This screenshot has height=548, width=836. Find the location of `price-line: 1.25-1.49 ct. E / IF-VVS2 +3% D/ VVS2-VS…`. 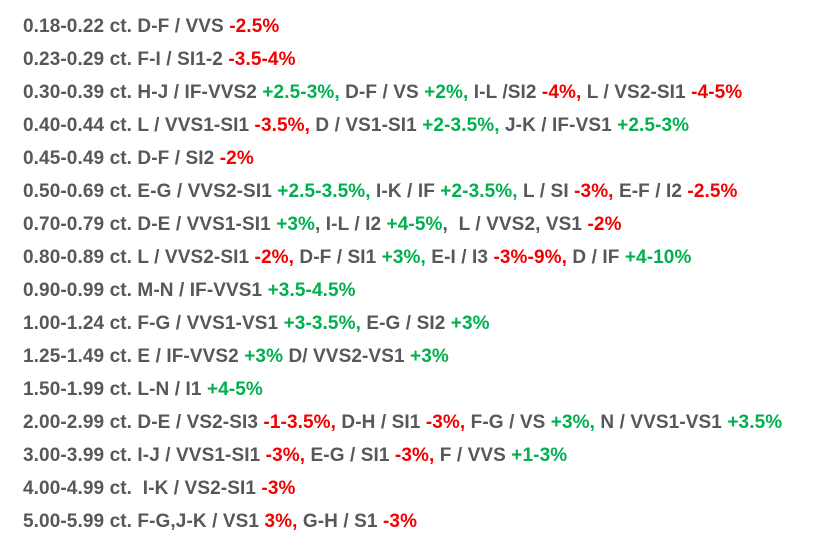

price-line: 1.25-1.49 ct. E / IF-VVS2 +3% D/ VVS2-VS… is located at coordinates (424, 356).